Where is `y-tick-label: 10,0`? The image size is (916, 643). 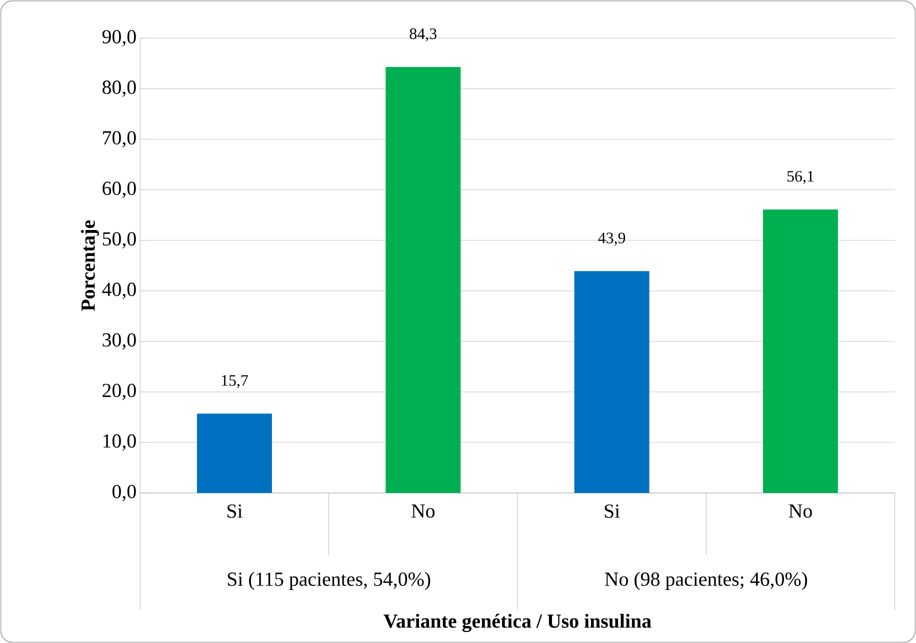 y-tick-label: 10,0 is located at coordinates (120, 442).